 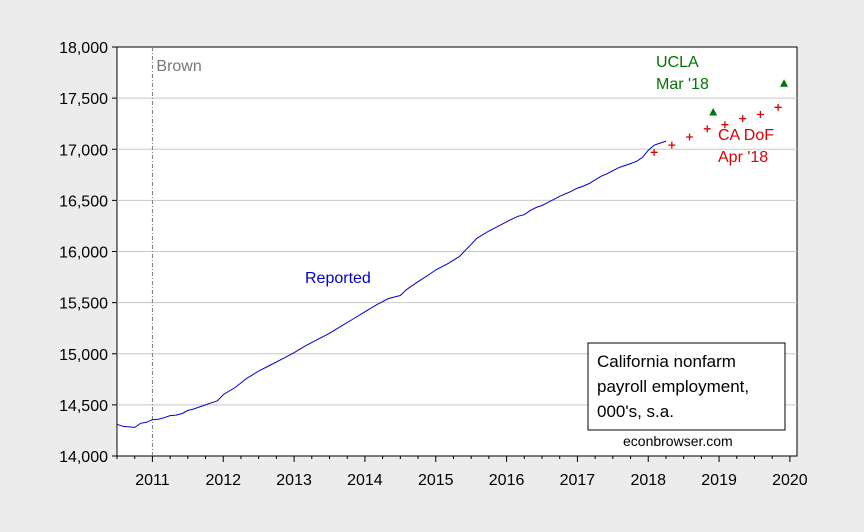 What do you see at coordinates (746, 135) in the screenshot?
I see `annotation-cadof-line1: CA DoF` at bounding box center [746, 135].